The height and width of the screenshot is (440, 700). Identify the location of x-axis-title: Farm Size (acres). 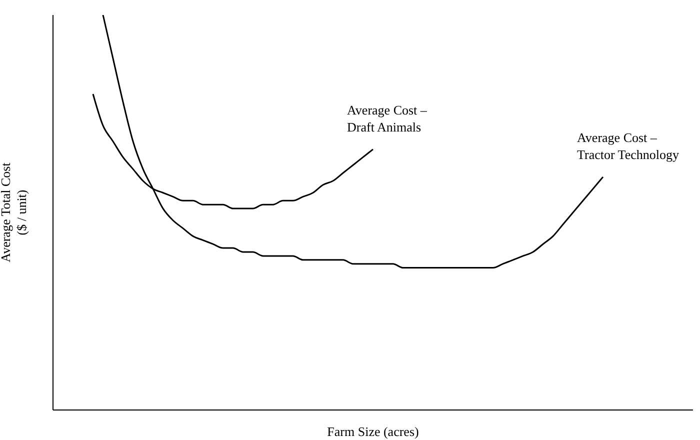
(373, 431).